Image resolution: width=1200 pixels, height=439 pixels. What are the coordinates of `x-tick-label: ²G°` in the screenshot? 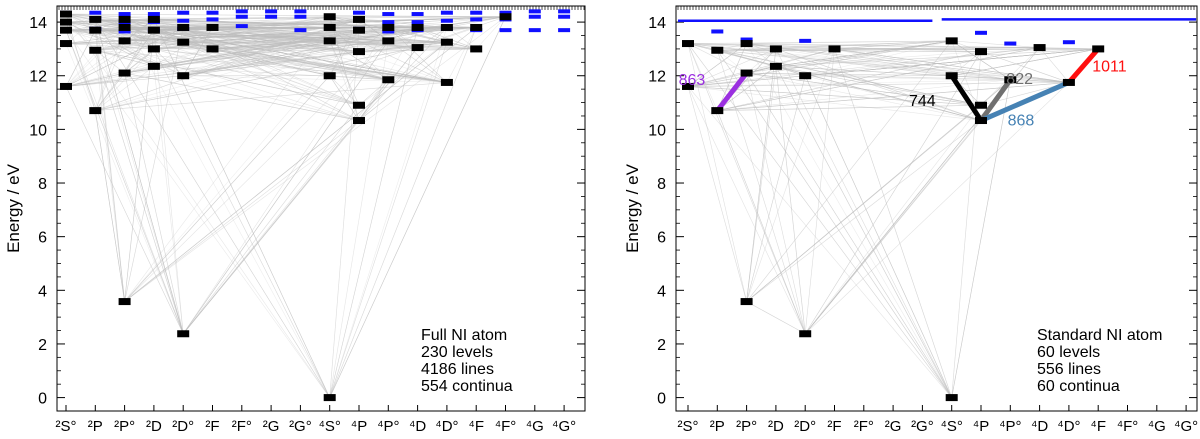 It's located at (300, 426).